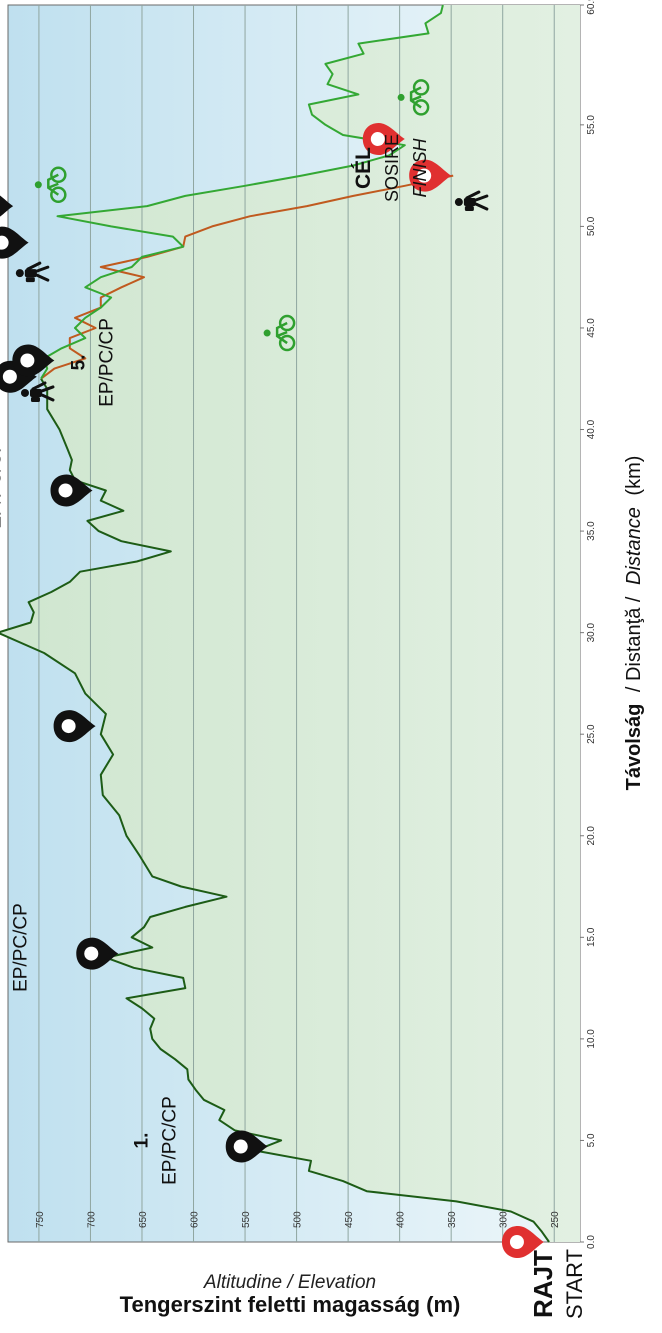 This screenshot has width=662, height=1333. What do you see at coordinates (591, 937) in the screenshot?
I see `x-tick-label: 15.0` at bounding box center [591, 937].